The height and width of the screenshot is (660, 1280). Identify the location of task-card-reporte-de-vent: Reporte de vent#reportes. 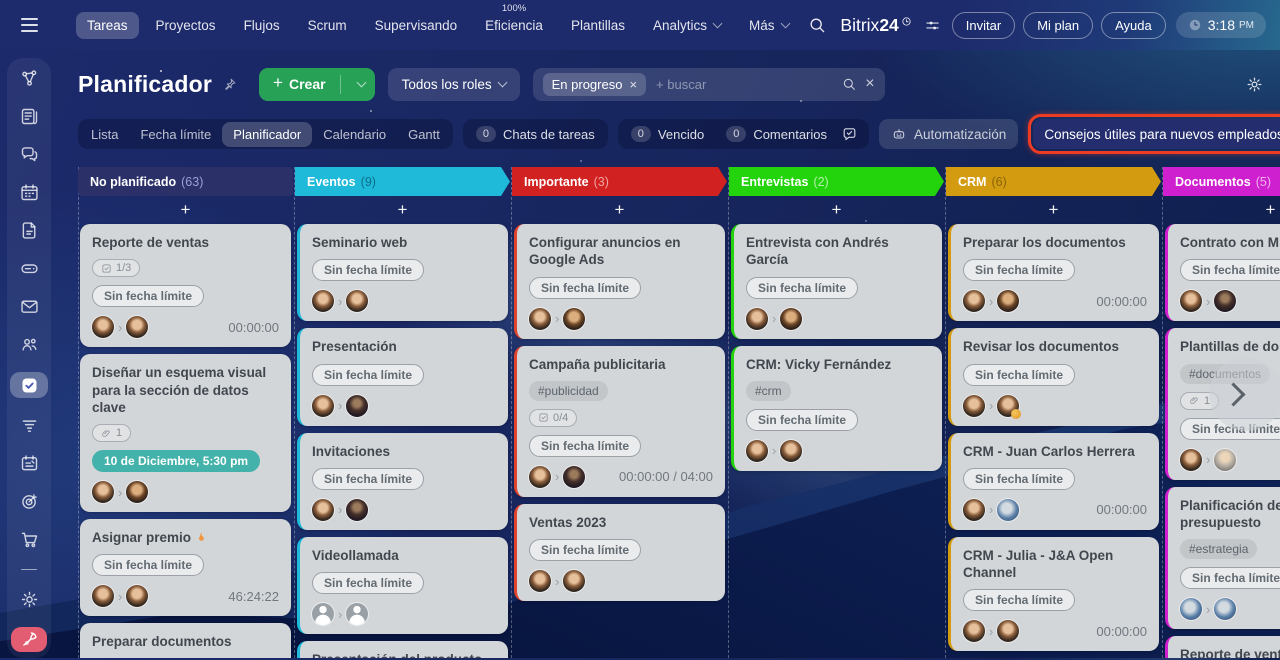
(1222, 647).